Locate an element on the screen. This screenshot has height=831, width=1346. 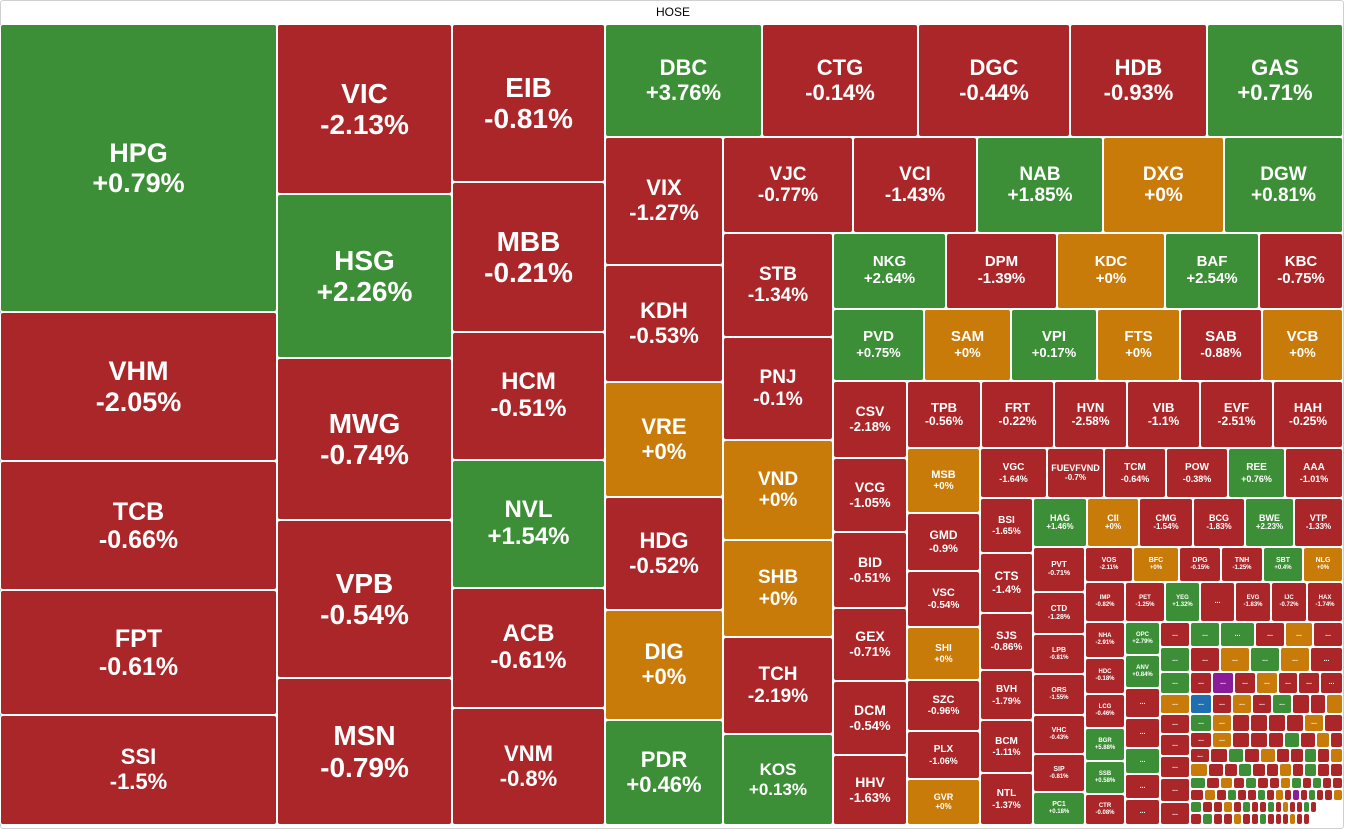
tile-hsg: HSG +2.26% is located at coordinates (364, 276).